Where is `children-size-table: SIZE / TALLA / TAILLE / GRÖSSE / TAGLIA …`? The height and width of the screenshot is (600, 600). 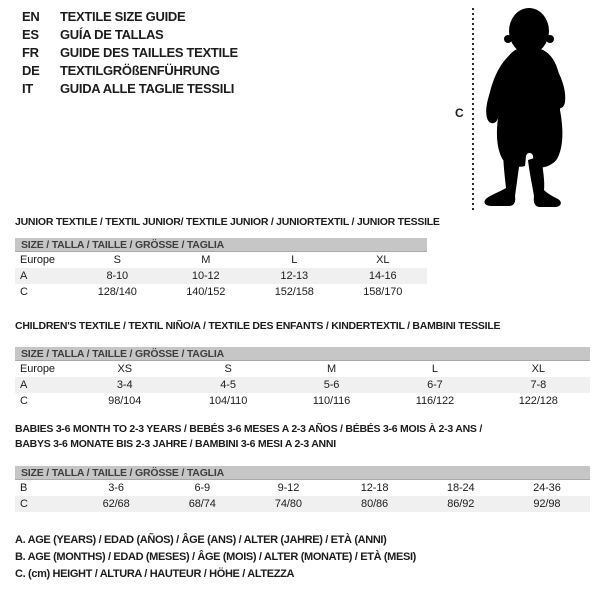
children-size-table: SIZE / TALLA / TAILLE / GRÖSSE / TAGLIA … is located at coordinates (302, 378).